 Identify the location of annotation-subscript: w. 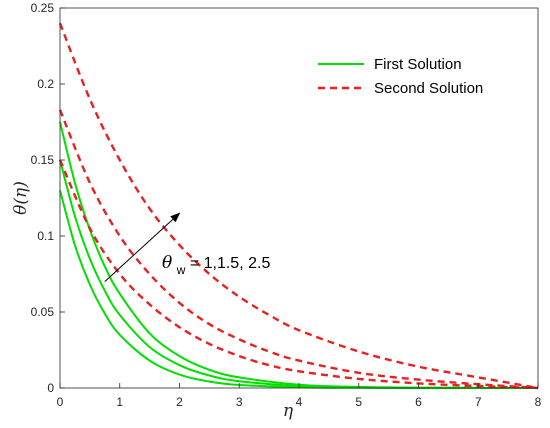
(181, 270).